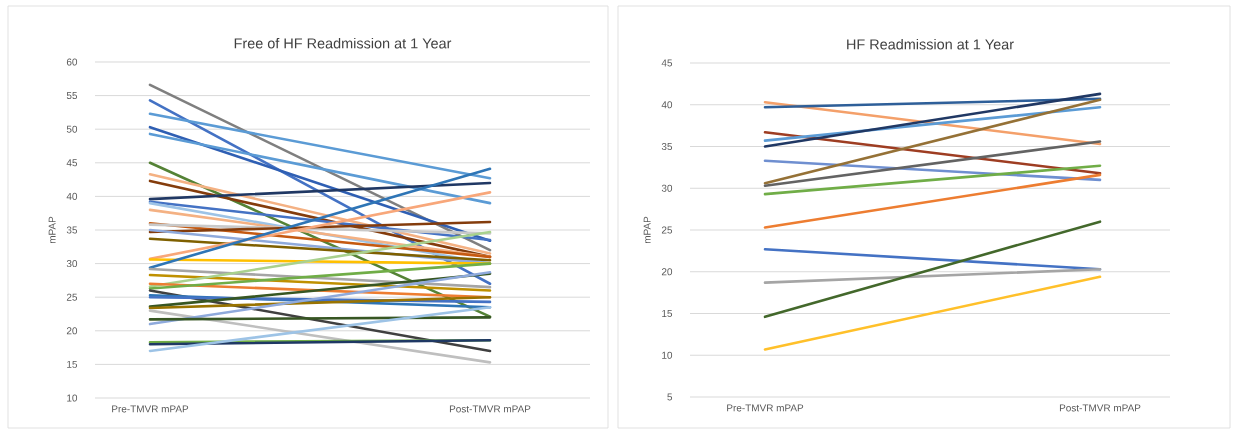  Describe the element at coordinates (343, 43) in the screenshot. I see `chart-title: Free of HF Readmission at 1 Year` at that location.